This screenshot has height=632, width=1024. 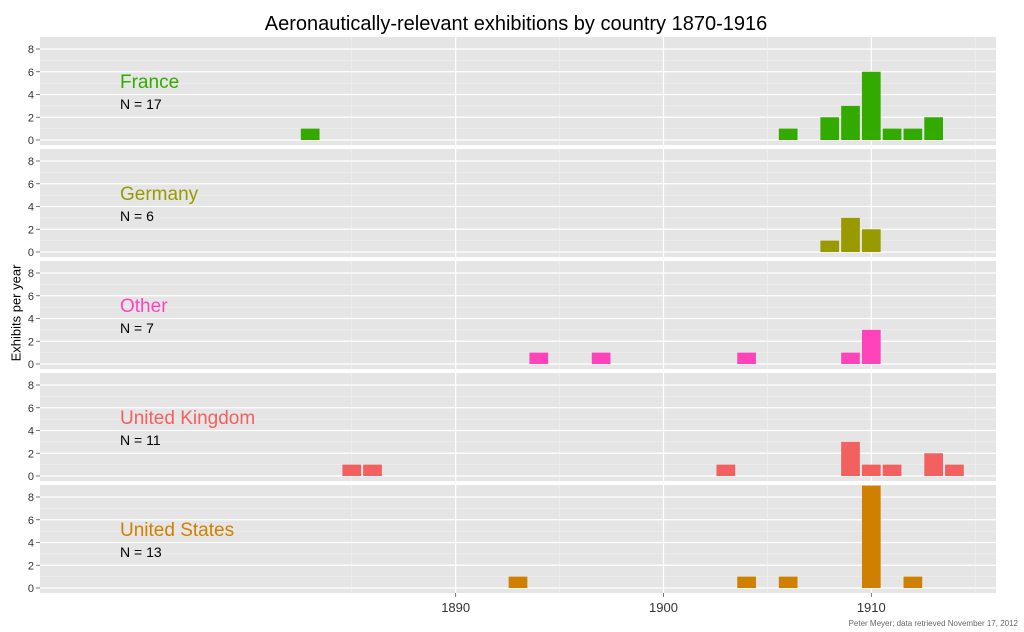 I want to click on bar-france-1911, so click(x=892, y=134).